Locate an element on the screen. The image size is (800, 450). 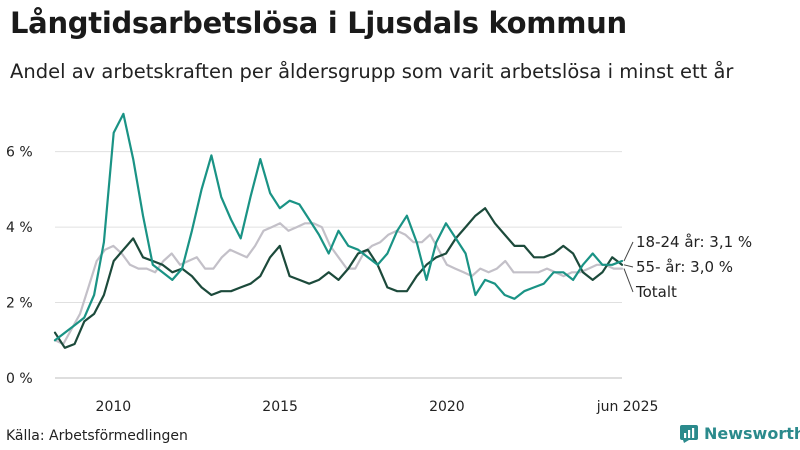
y-tick-label: 0 % is located at coordinates (19, 379).